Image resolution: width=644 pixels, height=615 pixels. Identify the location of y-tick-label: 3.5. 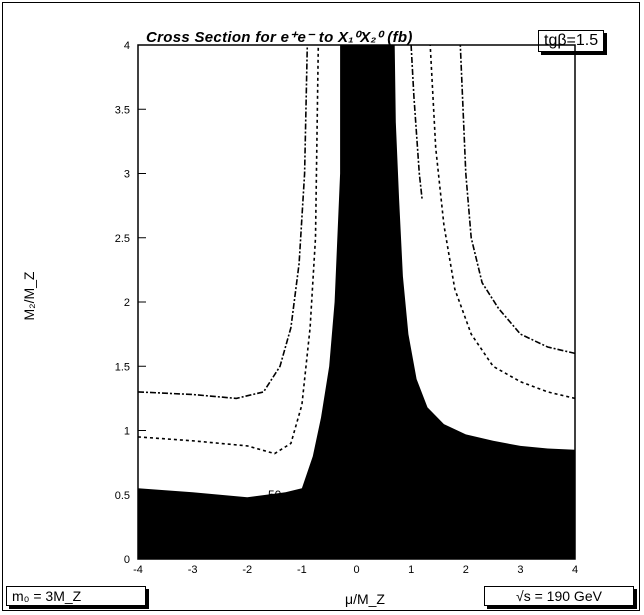
(122, 110).